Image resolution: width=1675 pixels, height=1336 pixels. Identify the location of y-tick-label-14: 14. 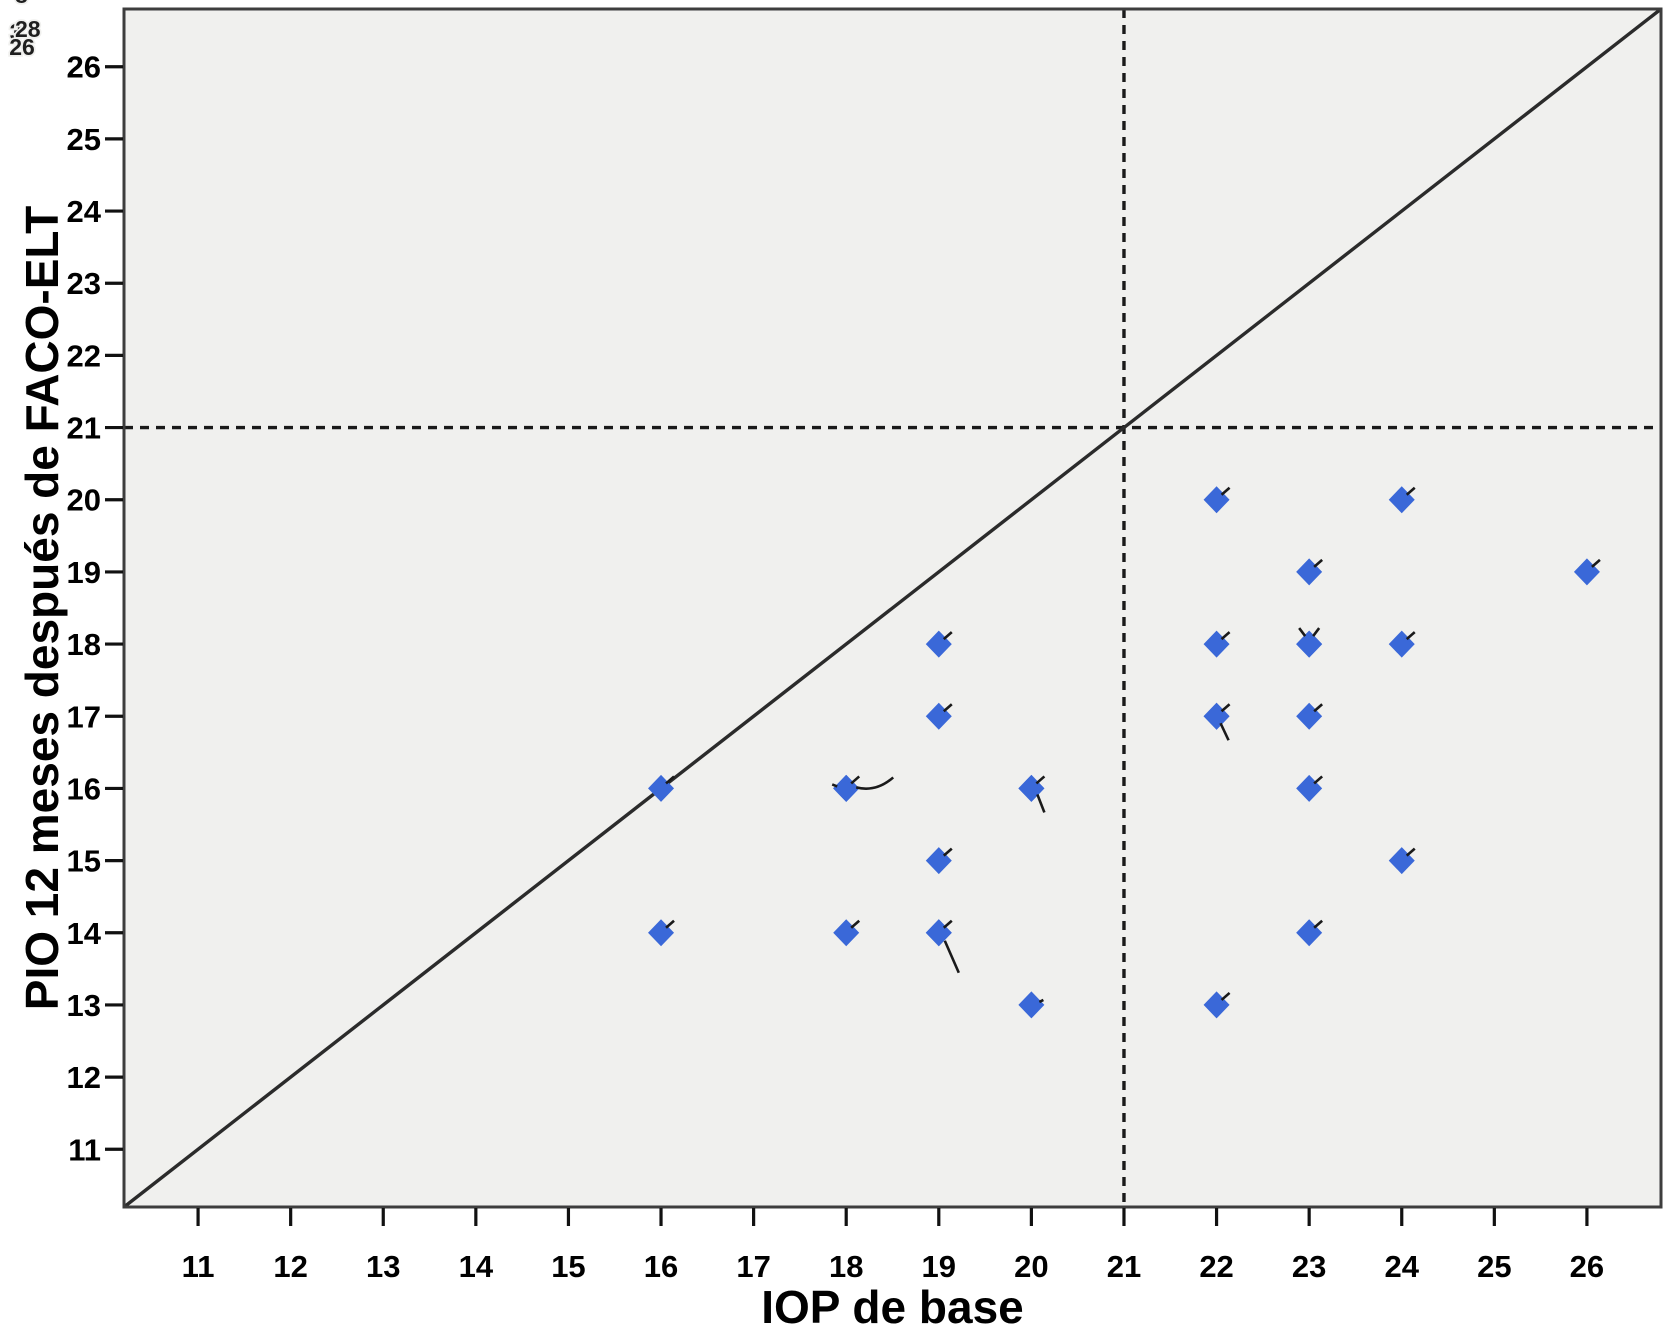
(84, 933).